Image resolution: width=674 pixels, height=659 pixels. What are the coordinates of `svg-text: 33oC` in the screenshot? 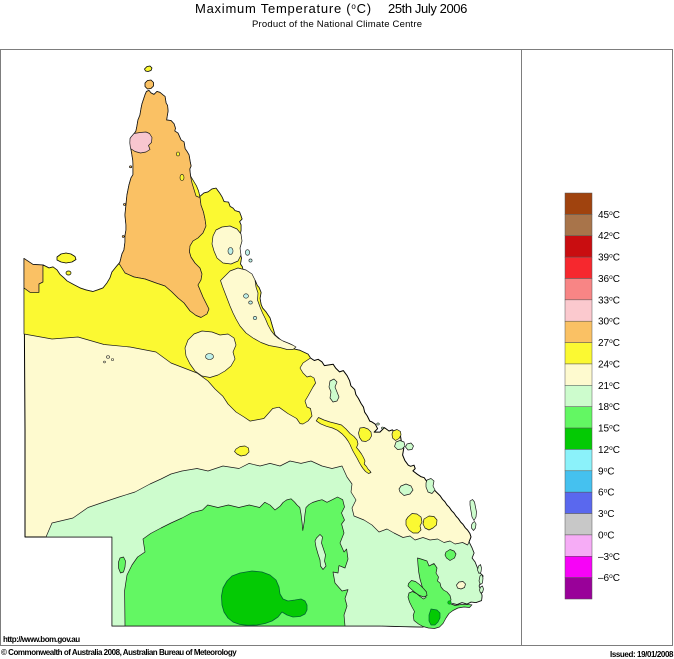 It's located at (609, 300).